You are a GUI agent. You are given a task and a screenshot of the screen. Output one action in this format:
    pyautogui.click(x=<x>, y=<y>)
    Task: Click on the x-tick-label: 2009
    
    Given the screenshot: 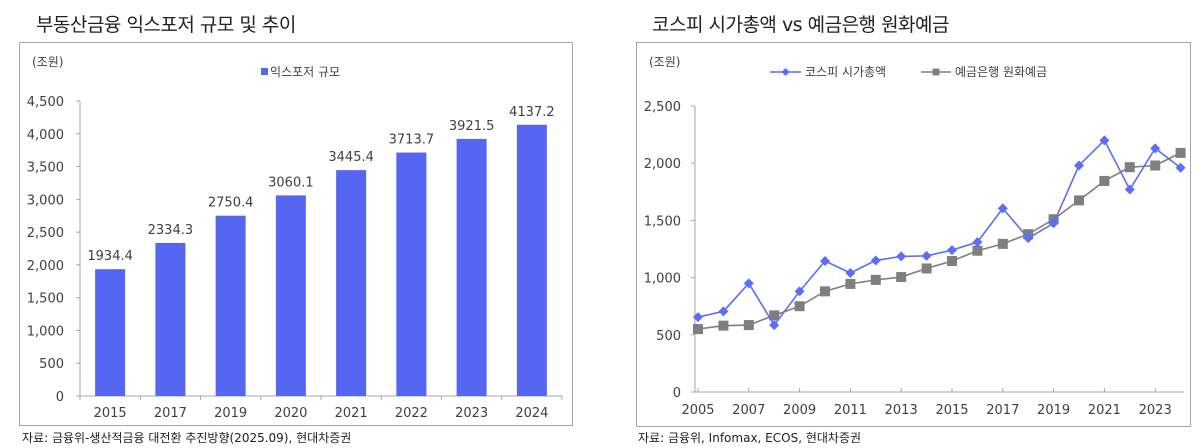 What is the action you would take?
    pyautogui.click(x=799, y=410)
    